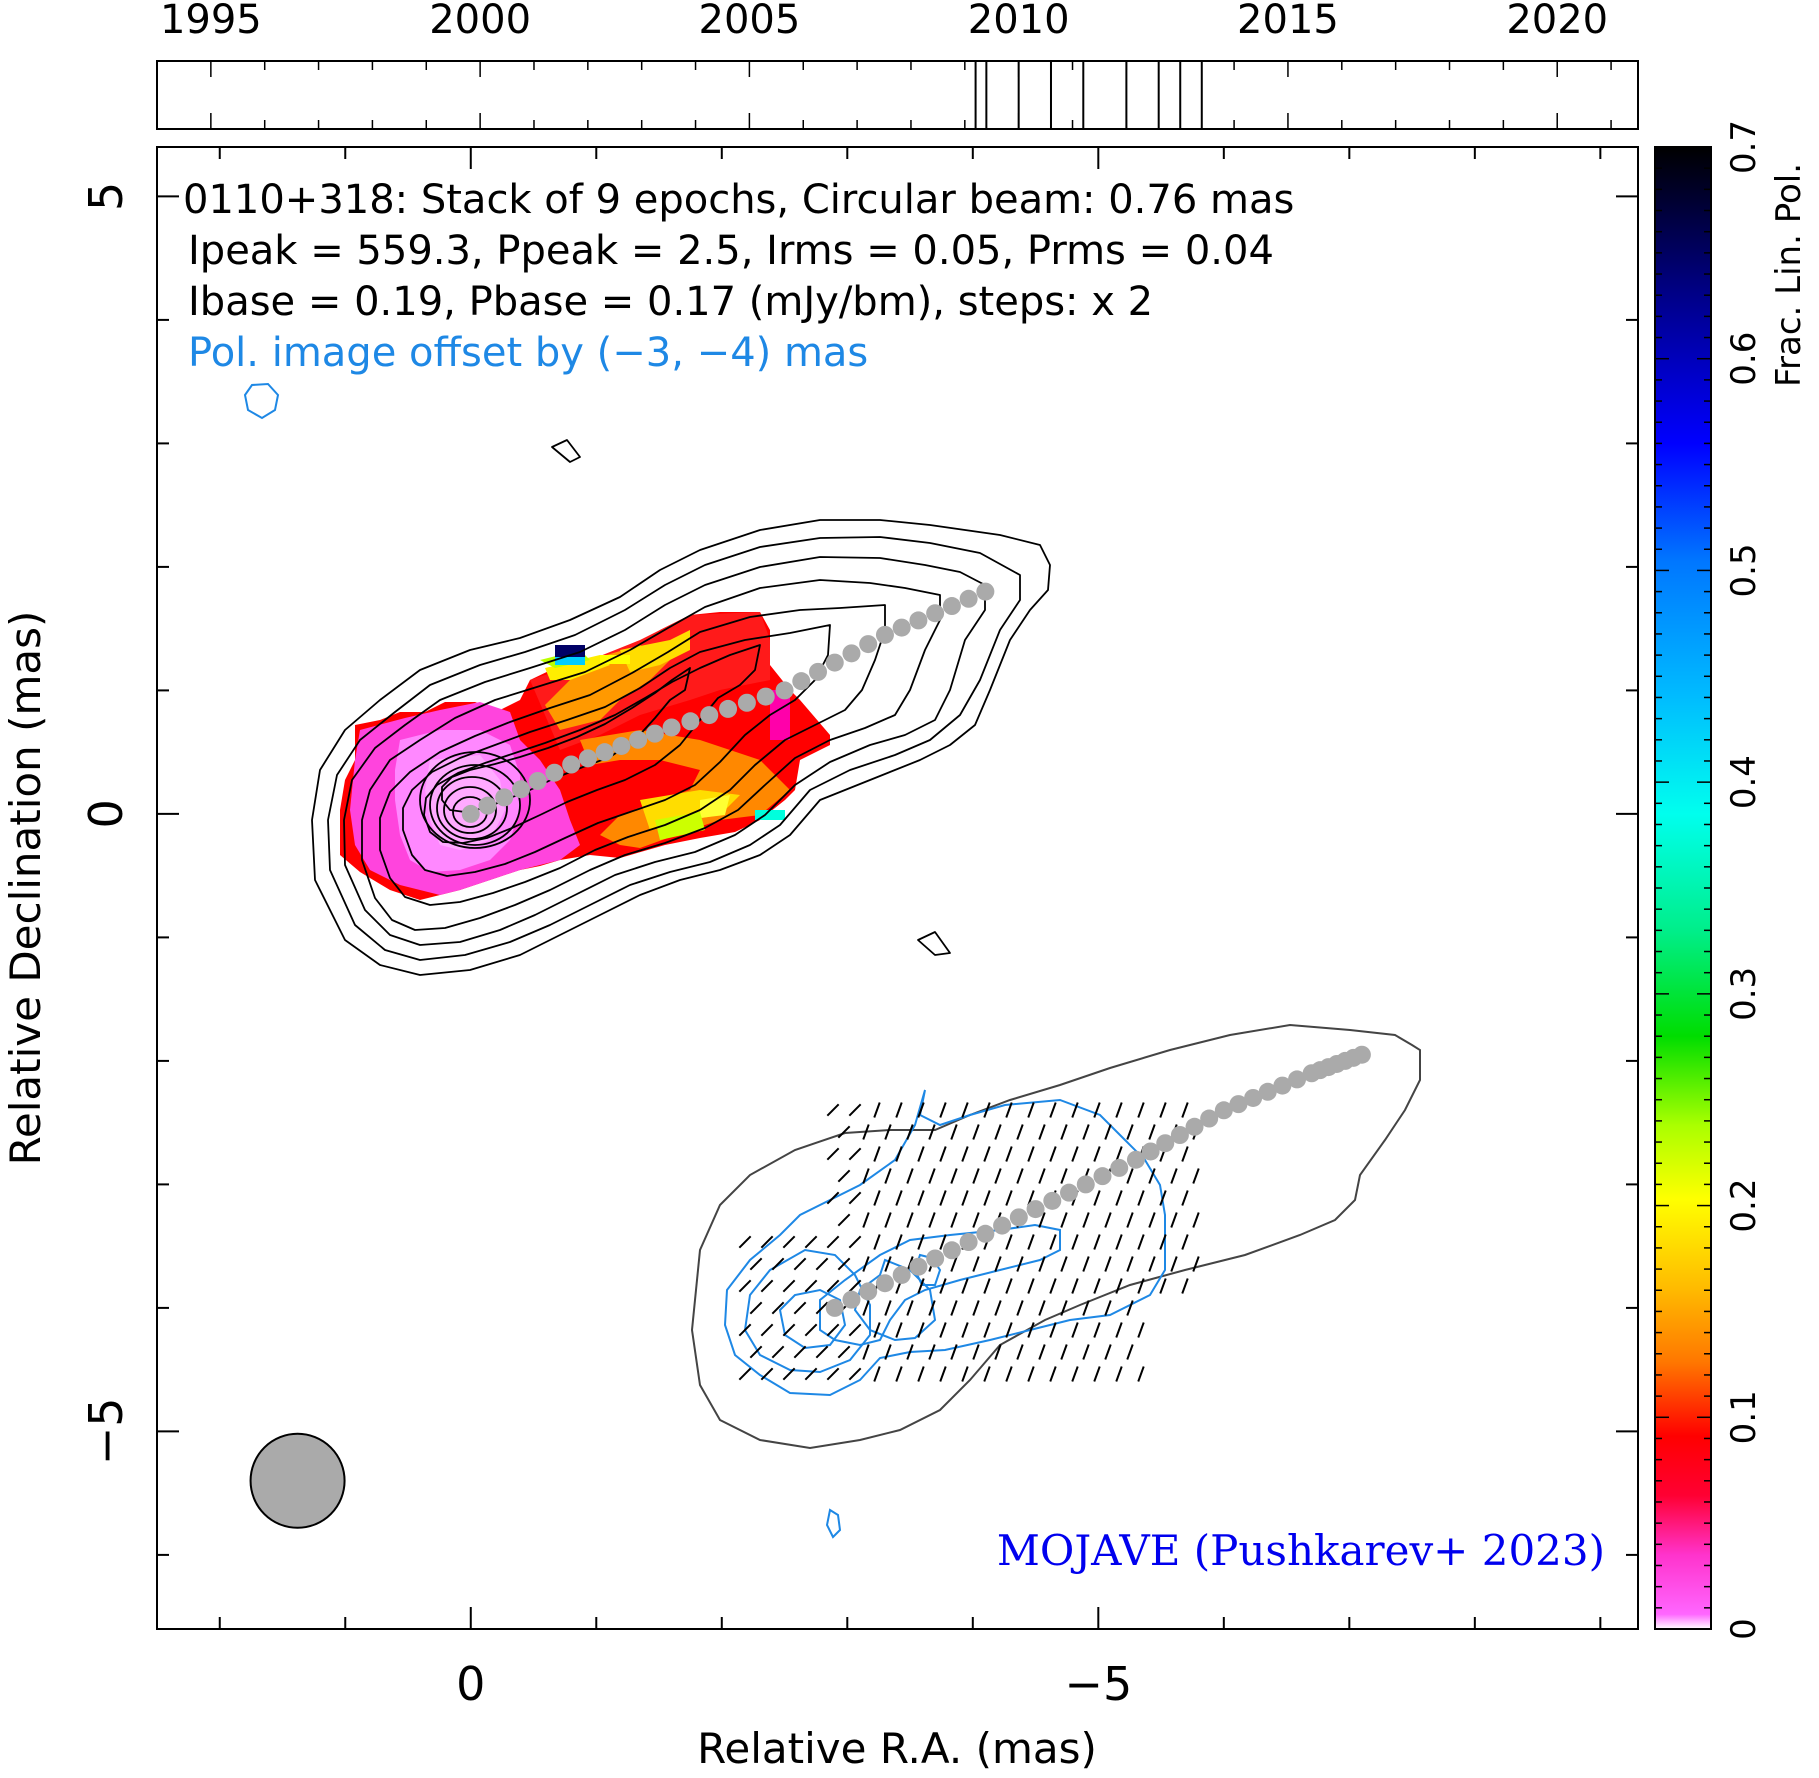 The height and width of the screenshot is (1778, 1819). What do you see at coordinates (1098, 1181) in the screenshot?
I see `ridgeline-polarization` at bounding box center [1098, 1181].